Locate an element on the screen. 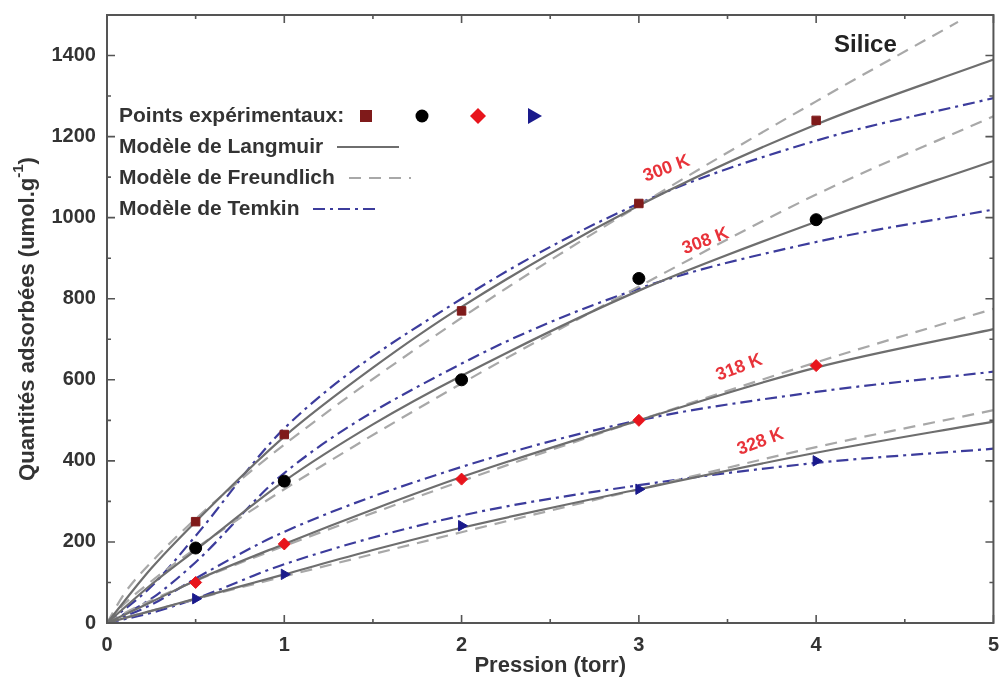 This screenshot has height=679, width=1001. y-tick-label: 800 is located at coordinates (79, 297).